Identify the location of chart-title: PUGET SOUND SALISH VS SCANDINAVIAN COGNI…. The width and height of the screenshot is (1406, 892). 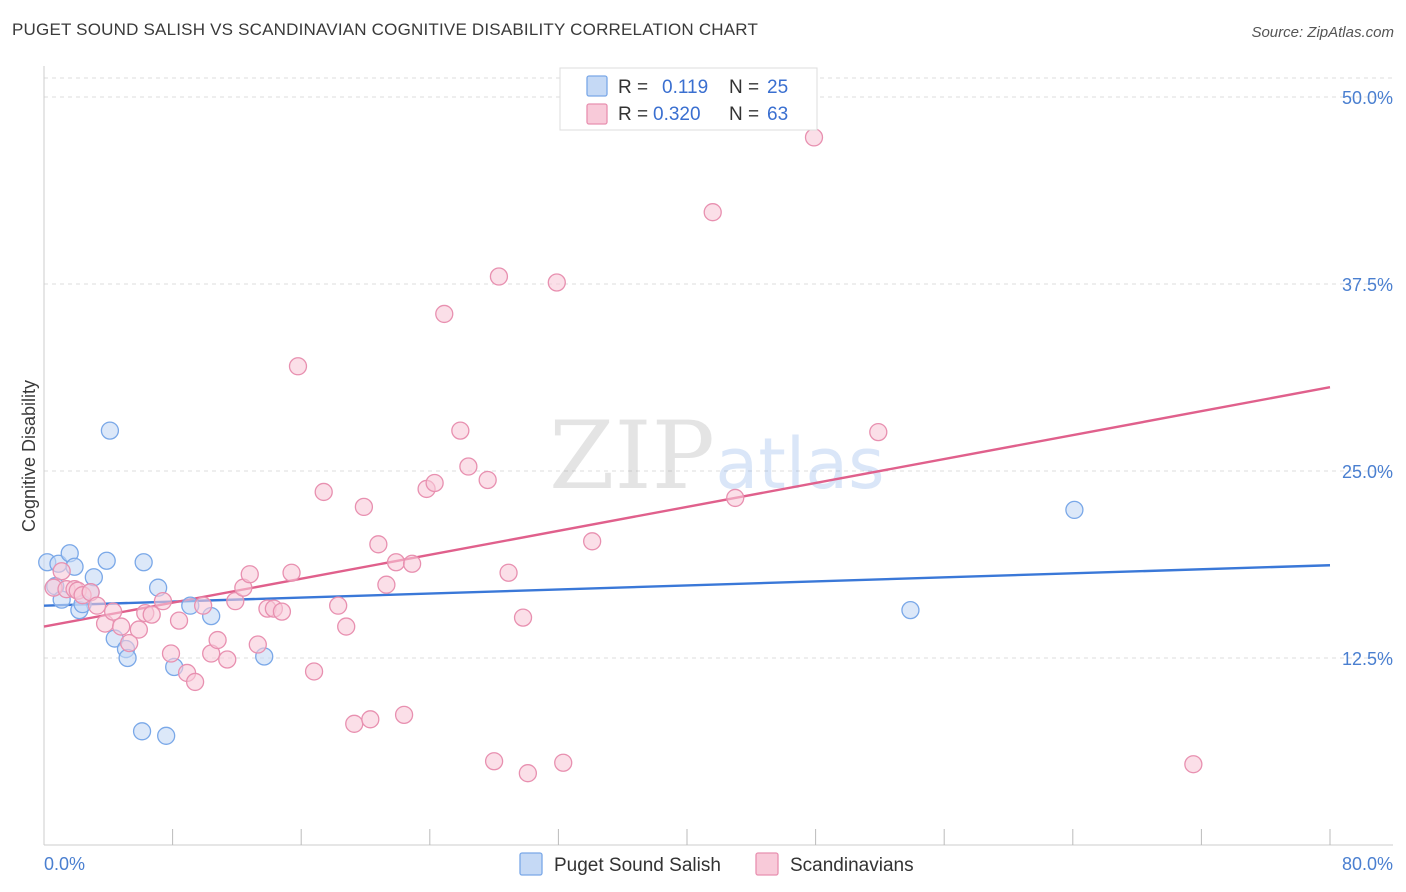
(385, 29).